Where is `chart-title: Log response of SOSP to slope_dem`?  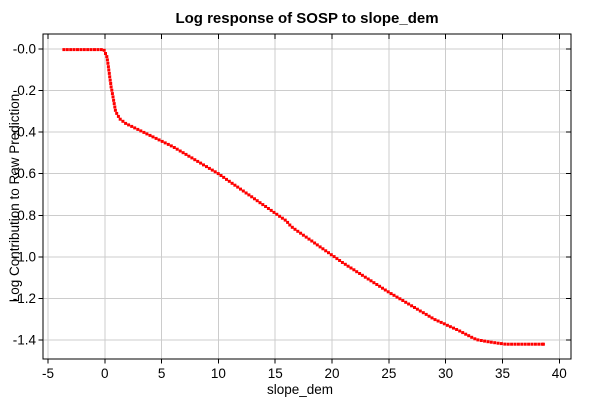 chart-title: Log response of SOSP to slope_dem is located at coordinates (307, 18).